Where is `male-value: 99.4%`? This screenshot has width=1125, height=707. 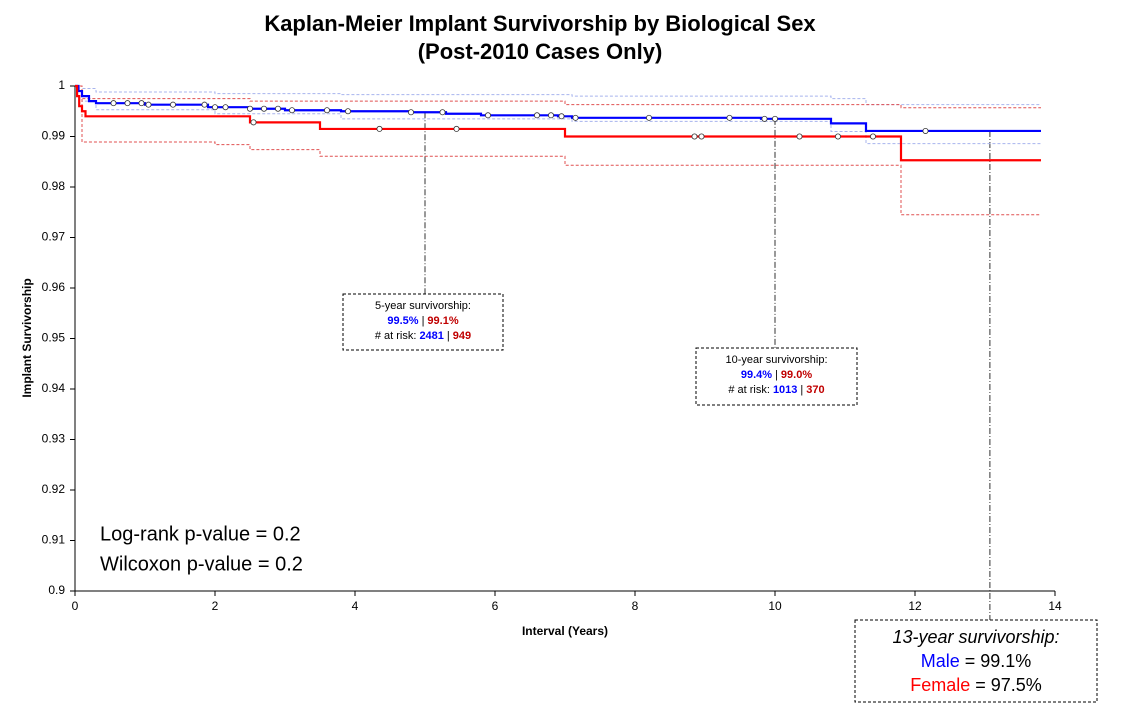 male-value: 99.4% is located at coordinates (756, 375).